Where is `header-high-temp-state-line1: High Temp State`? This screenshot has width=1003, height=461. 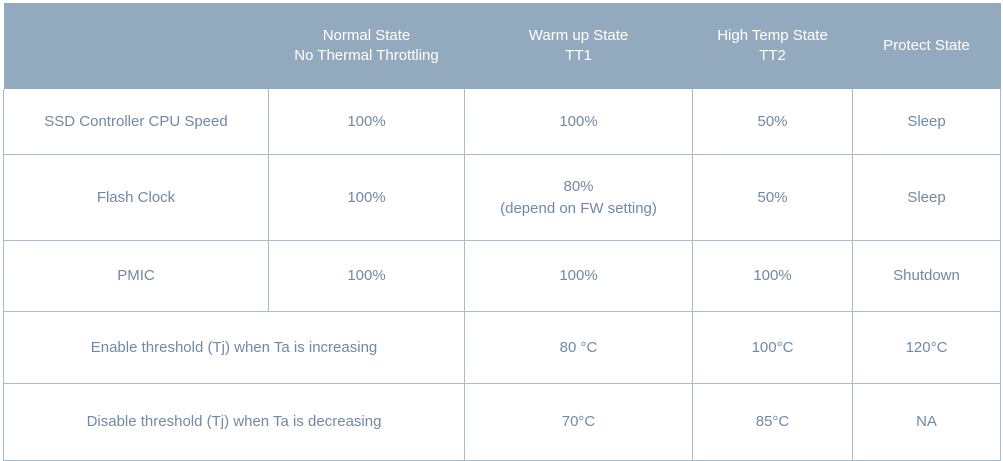
header-high-temp-state-line1: High Temp State is located at coordinates (772, 35).